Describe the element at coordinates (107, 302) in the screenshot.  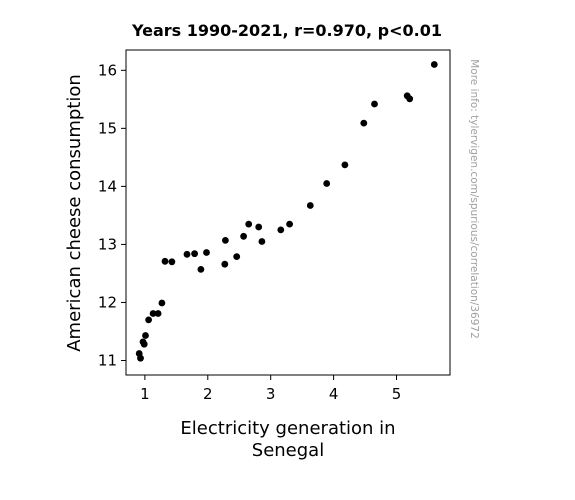
I see `y-tick-label: 12` at that location.